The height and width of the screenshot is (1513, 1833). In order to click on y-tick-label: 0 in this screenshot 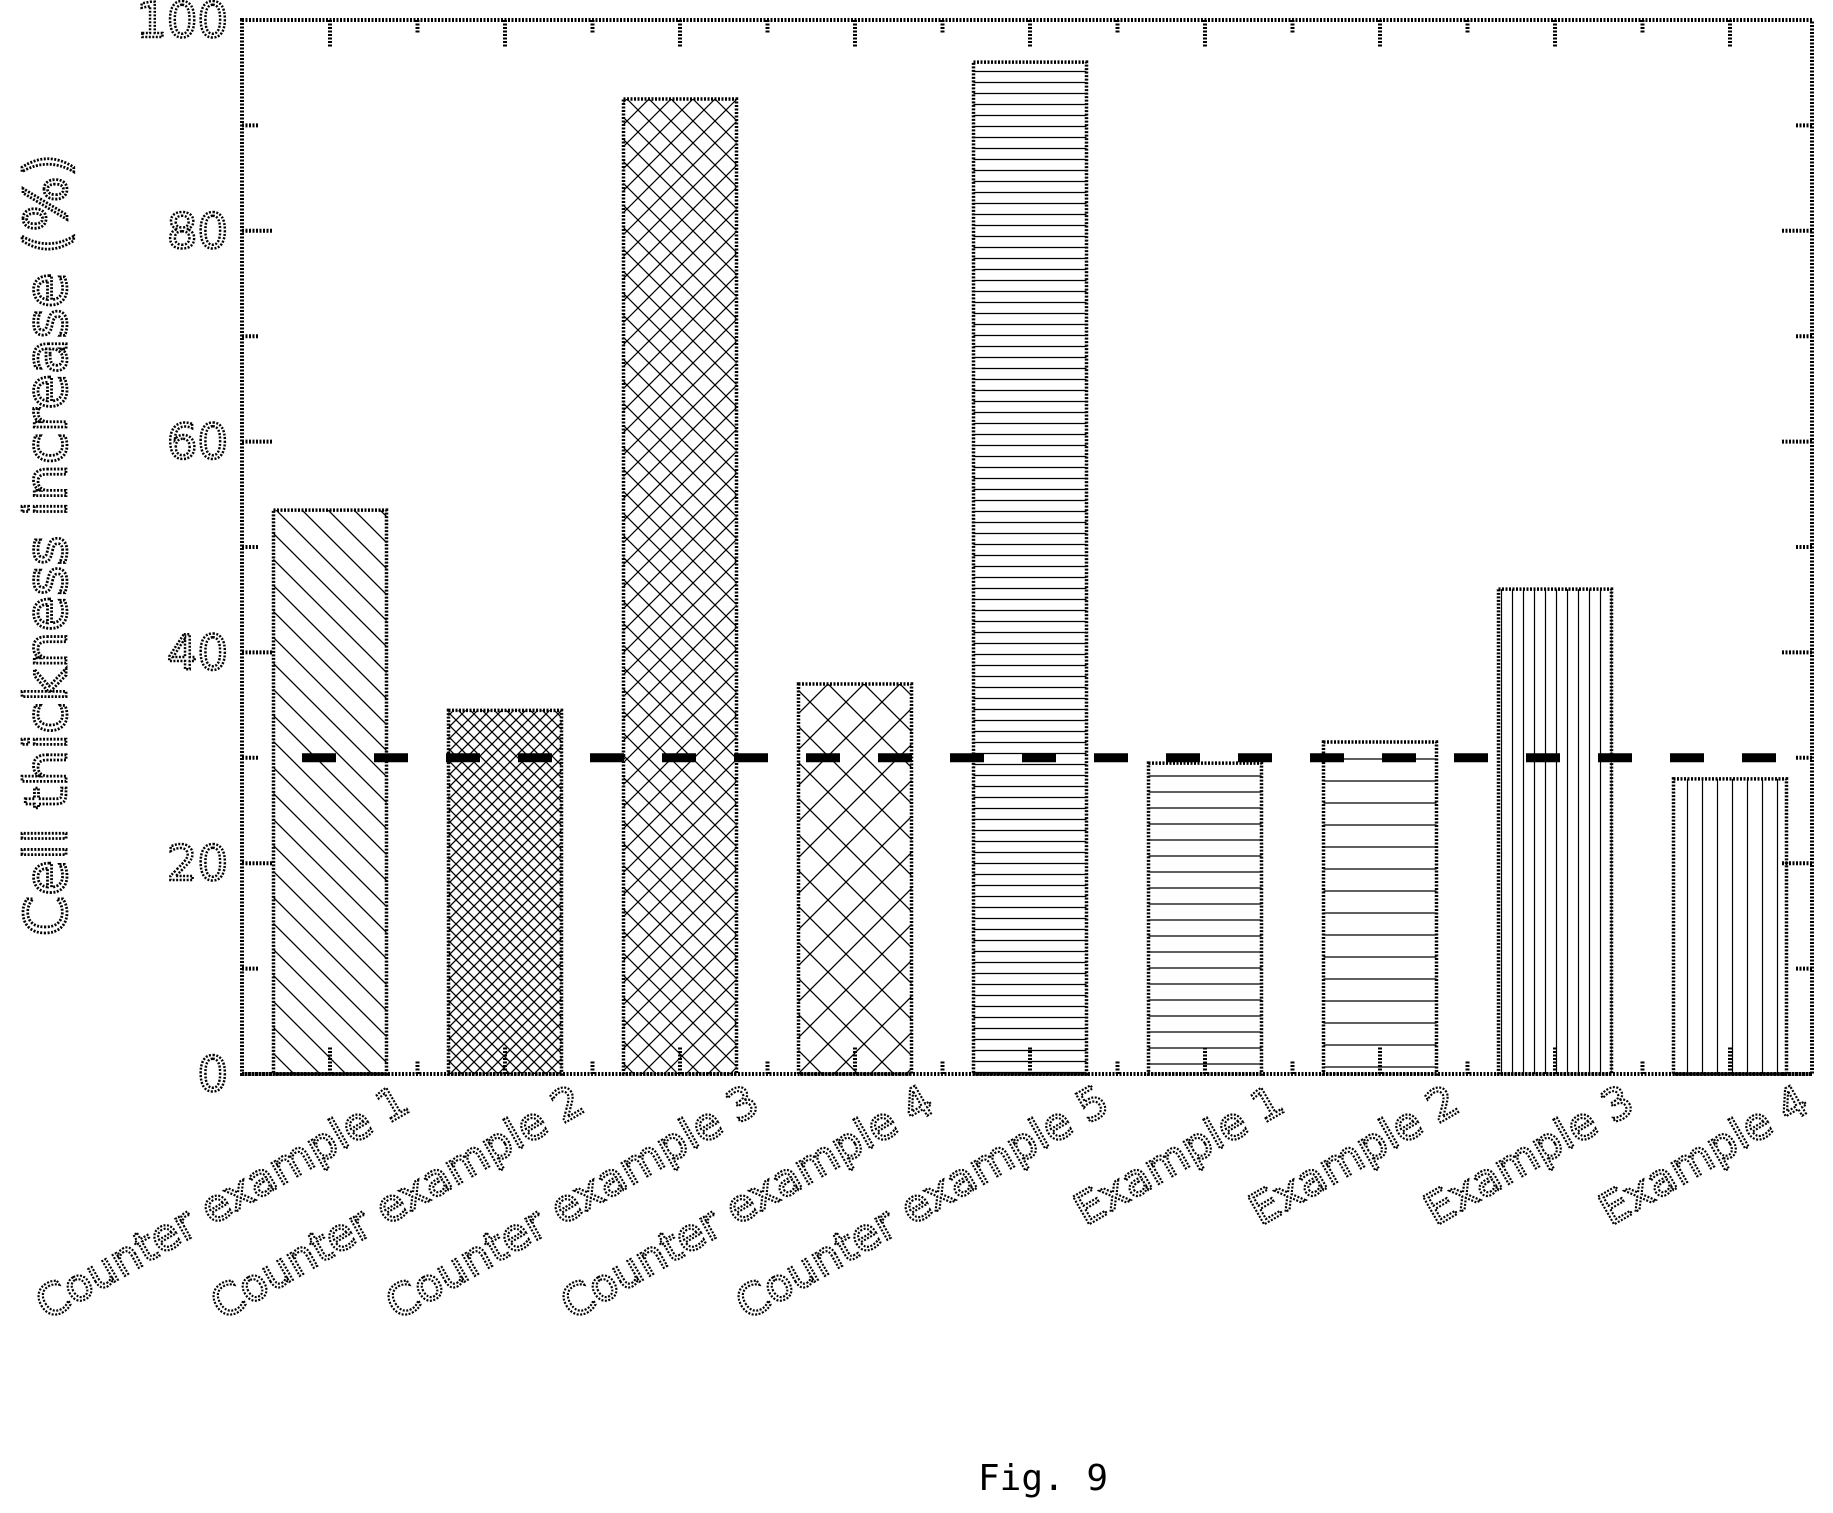, I will do `click(212, 1075)`.